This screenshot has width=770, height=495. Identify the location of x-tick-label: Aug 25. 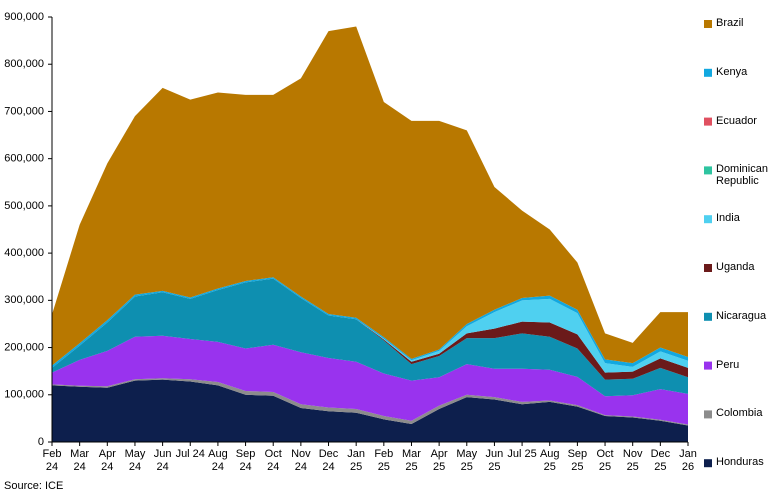
(549, 460).